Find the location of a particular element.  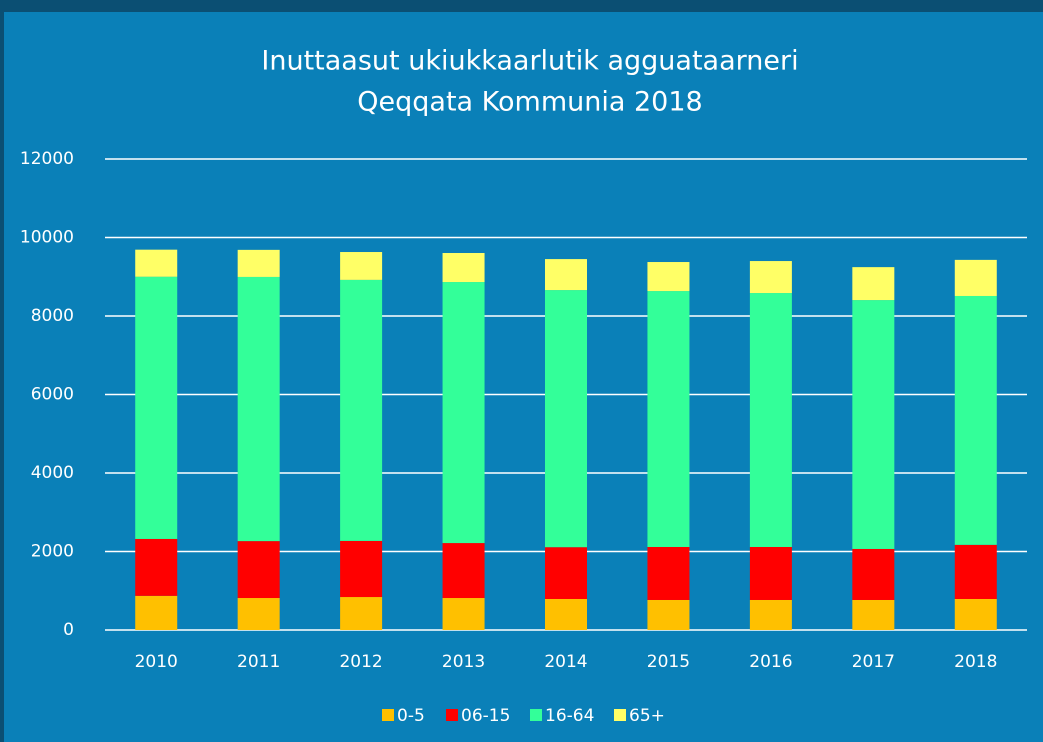

x-tick-label: 2017 is located at coordinates (873, 662).